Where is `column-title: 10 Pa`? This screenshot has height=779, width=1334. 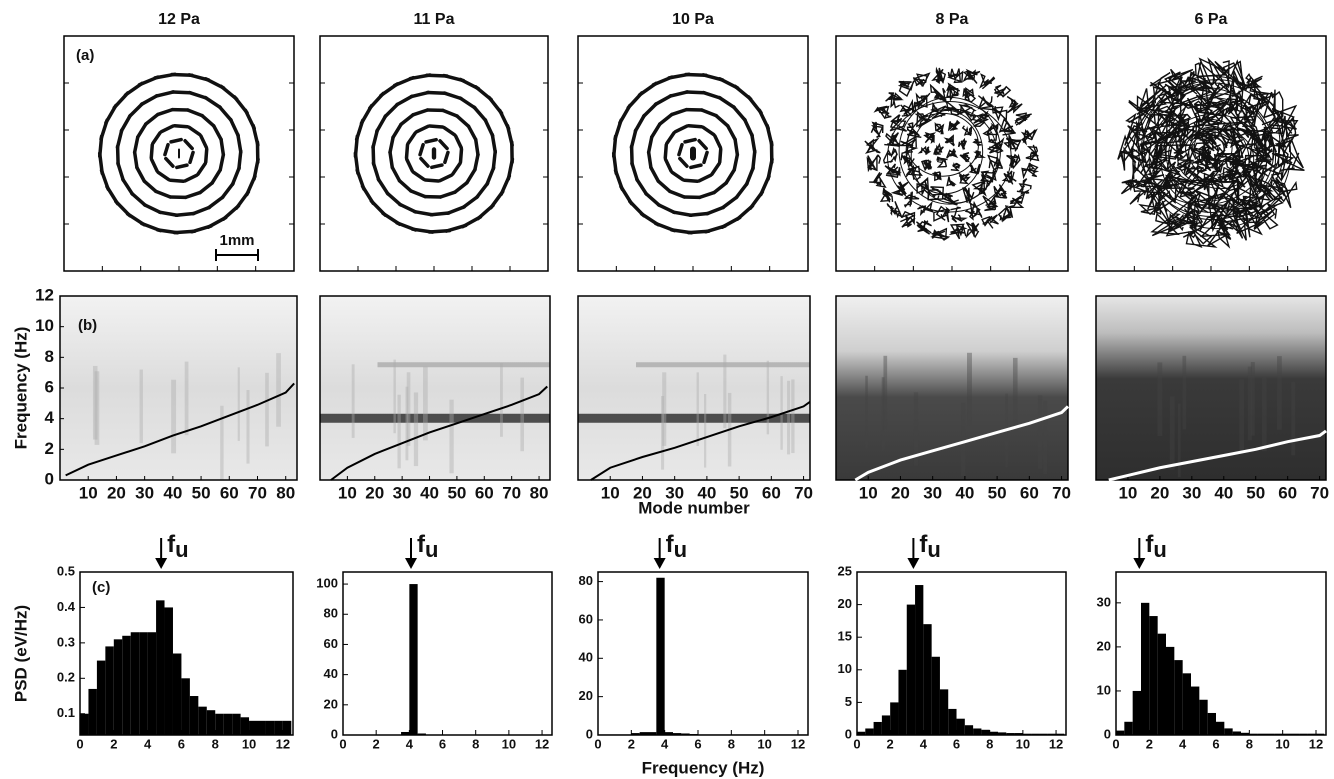 column-title: 10 Pa is located at coordinates (693, 19).